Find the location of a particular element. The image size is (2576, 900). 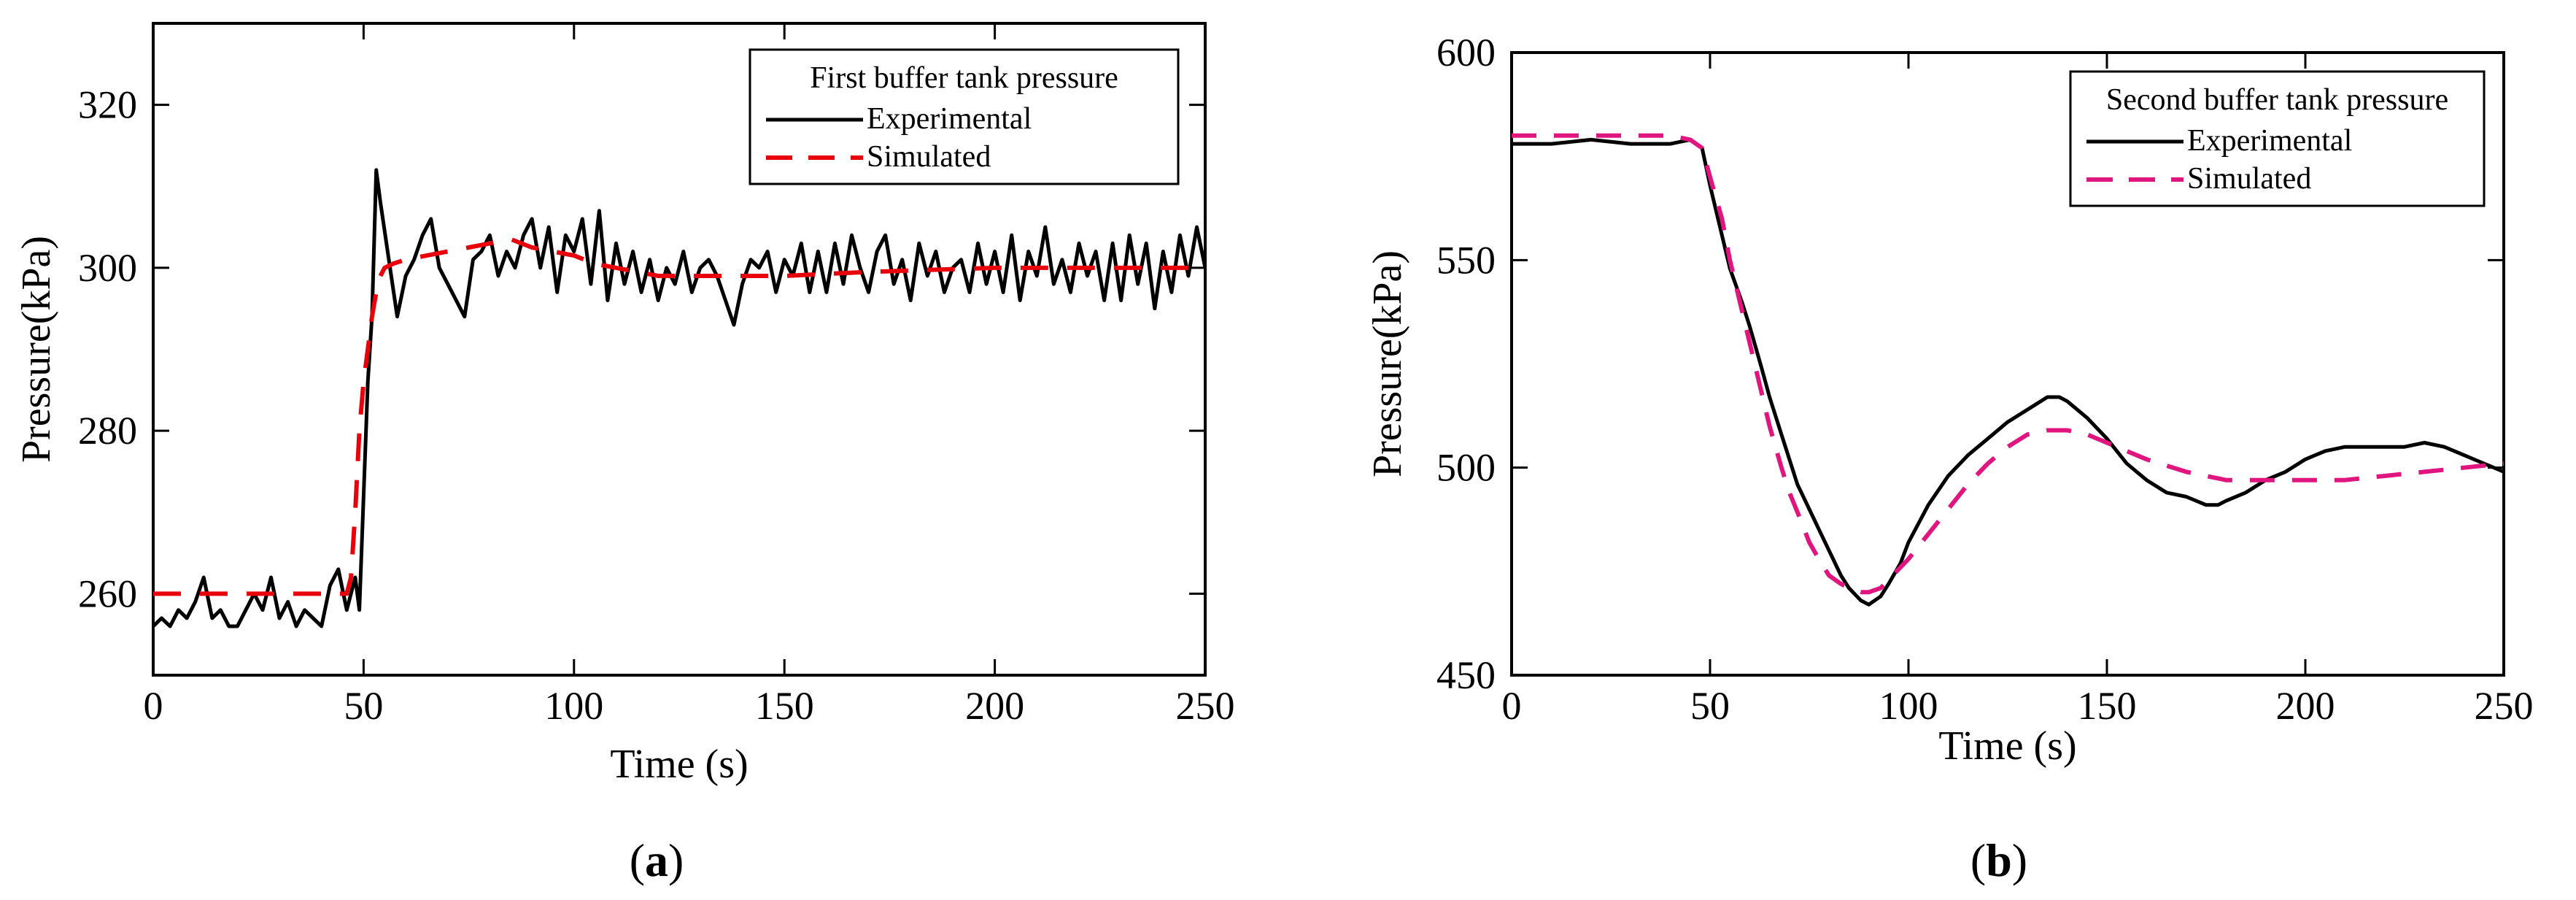

panel-label-letter: a is located at coordinates (656, 860).